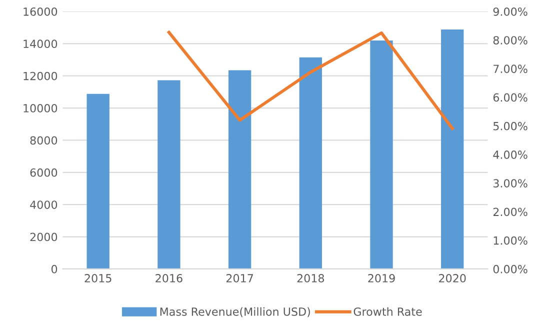 Image resolution: width=545 pixels, height=328 pixels. What do you see at coordinates (98, 278) in the screenshot?
I see `x-tick-label: 2015` at bounding box center [98, 278].